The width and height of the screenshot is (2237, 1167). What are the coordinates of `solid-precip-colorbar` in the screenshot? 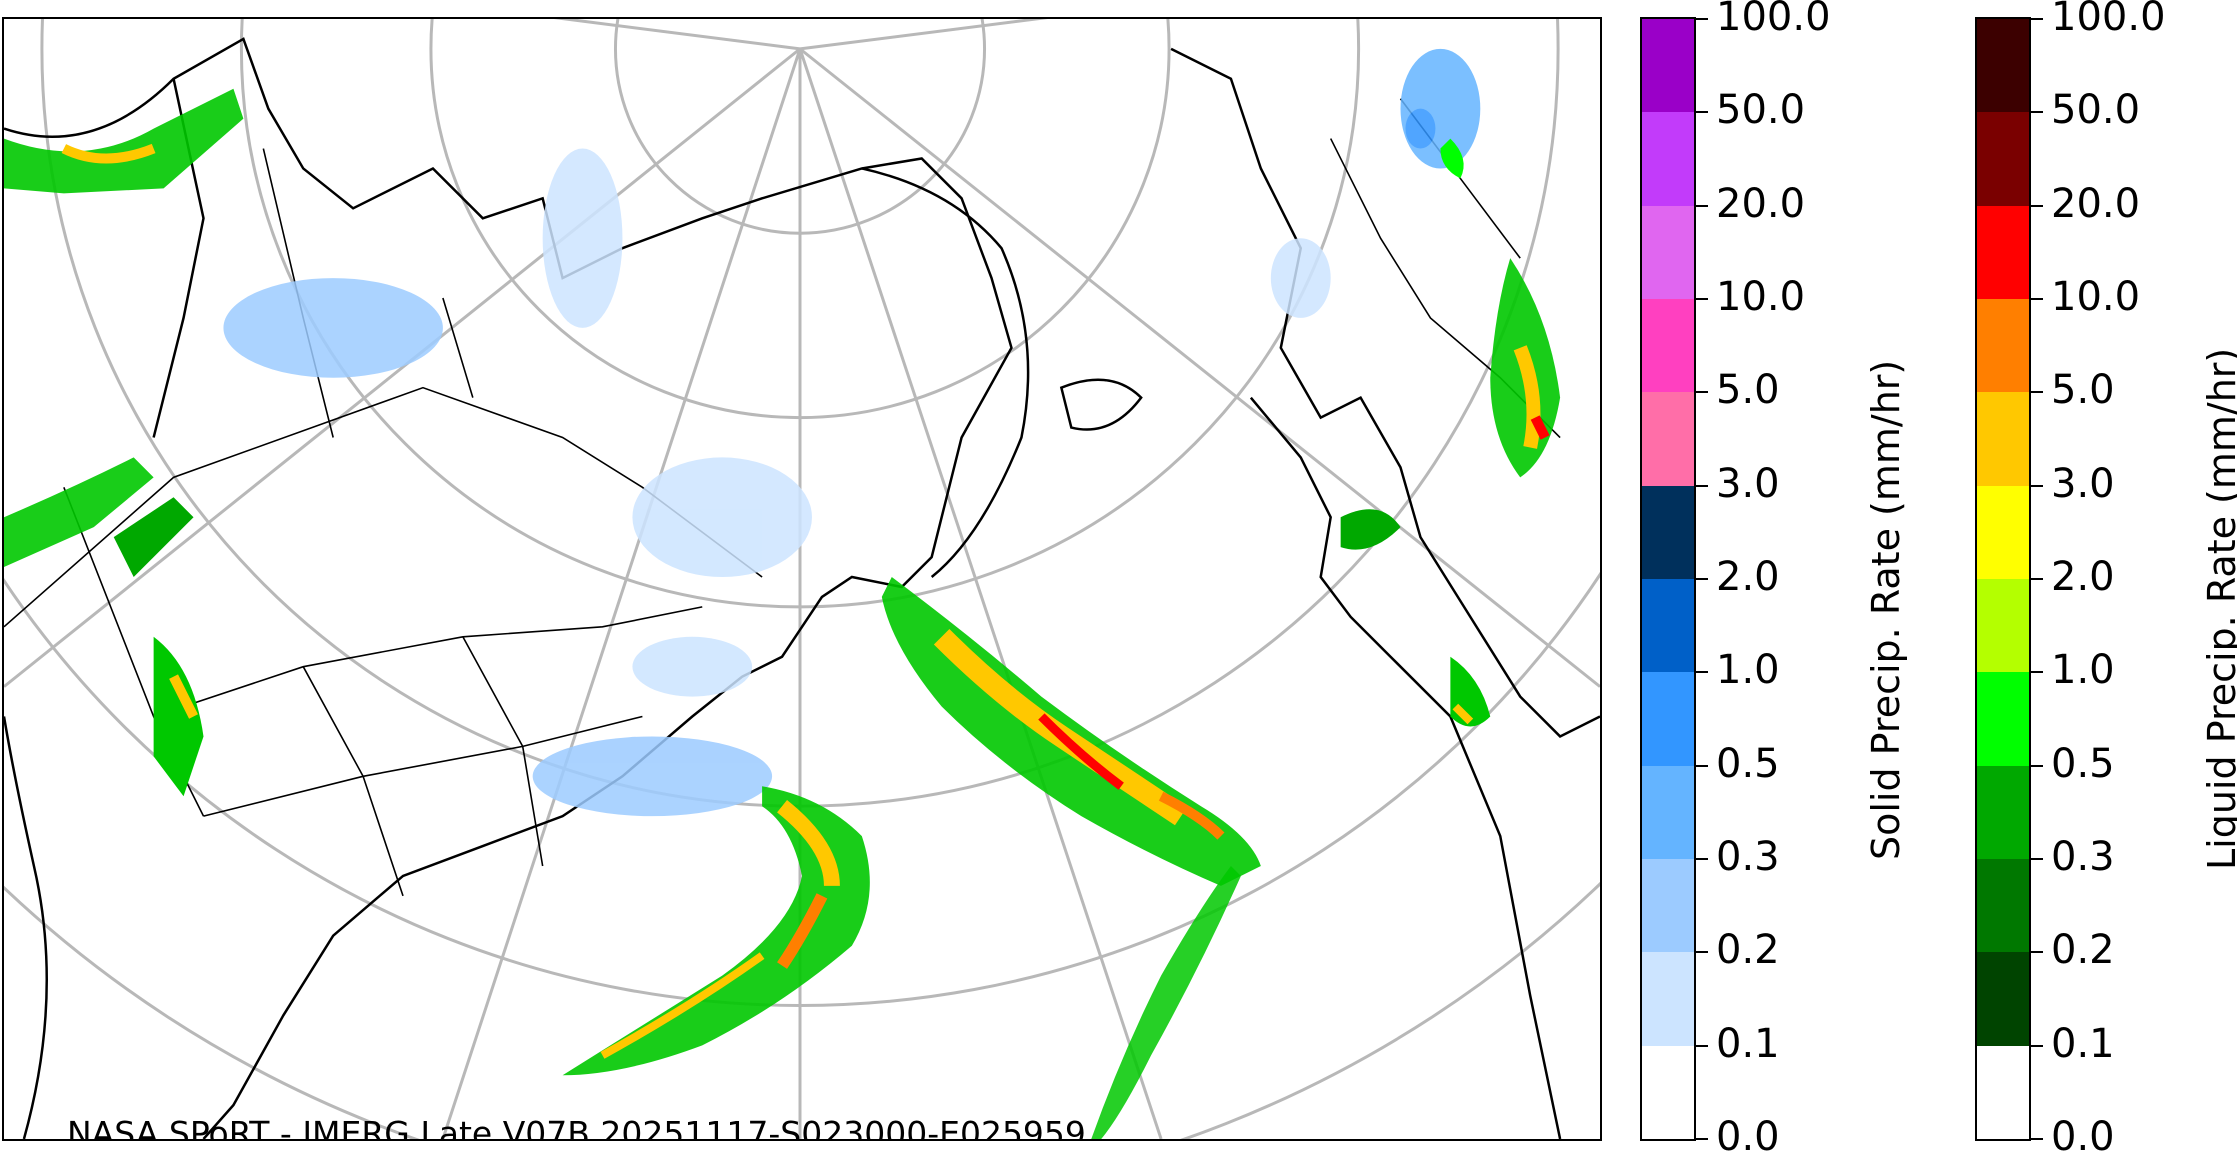 It's located at (1668, 579).